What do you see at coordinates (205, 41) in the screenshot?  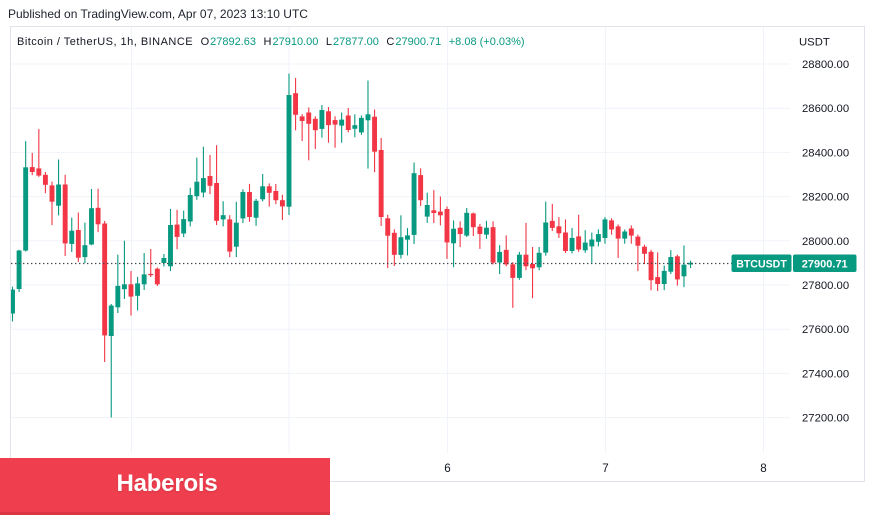 I see `ohlc-open-label: O` at bounding box center [205, 41].